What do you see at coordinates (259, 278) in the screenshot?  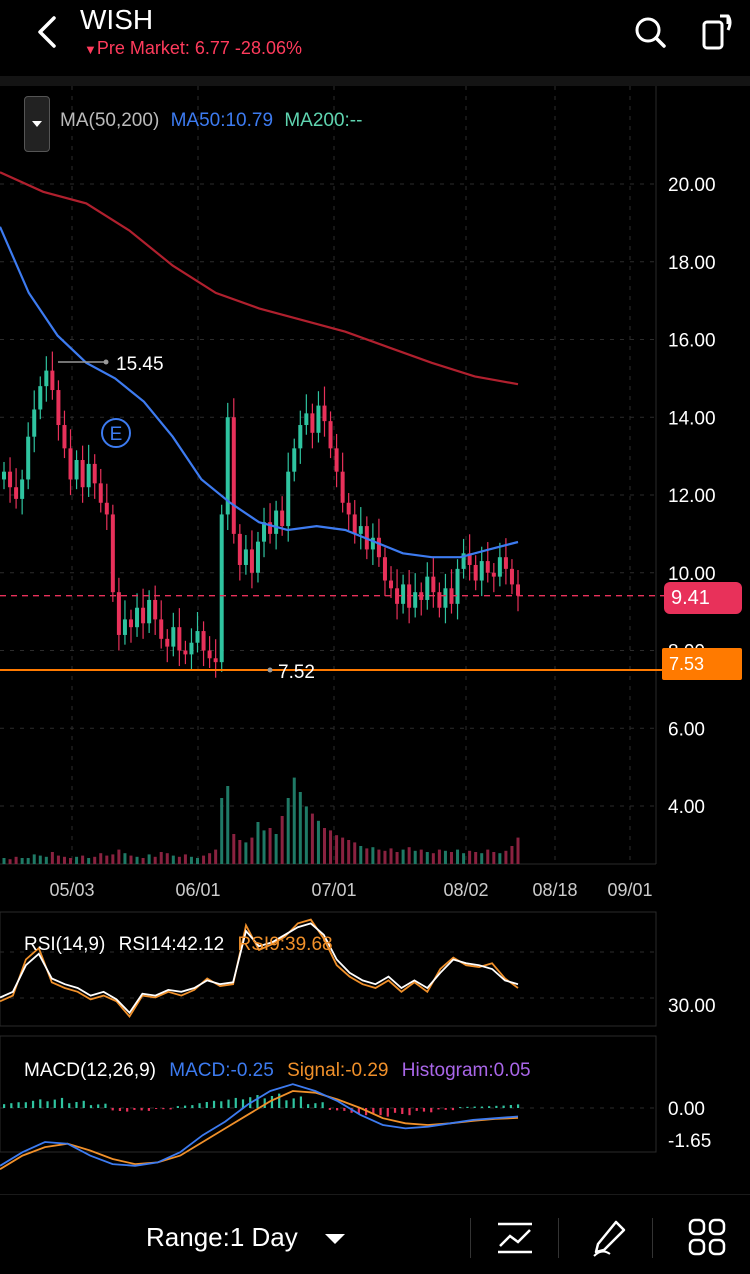 I see `ma200-line` at bounding box center [259, 278].